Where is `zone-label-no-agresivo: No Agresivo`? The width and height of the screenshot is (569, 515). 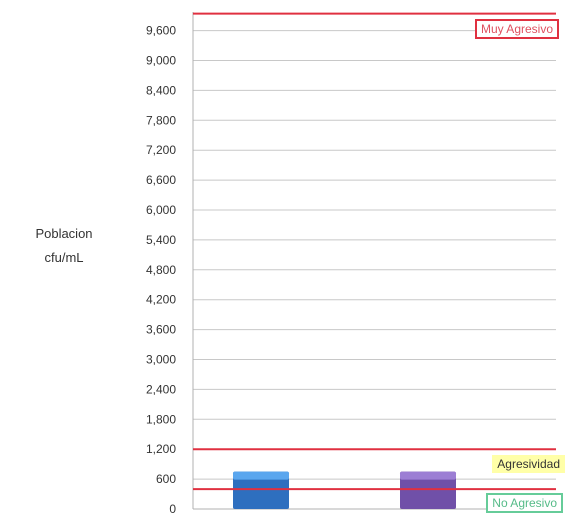
zone-label-no-agresivo: No Agresivo is located at coordinates (524, 503).